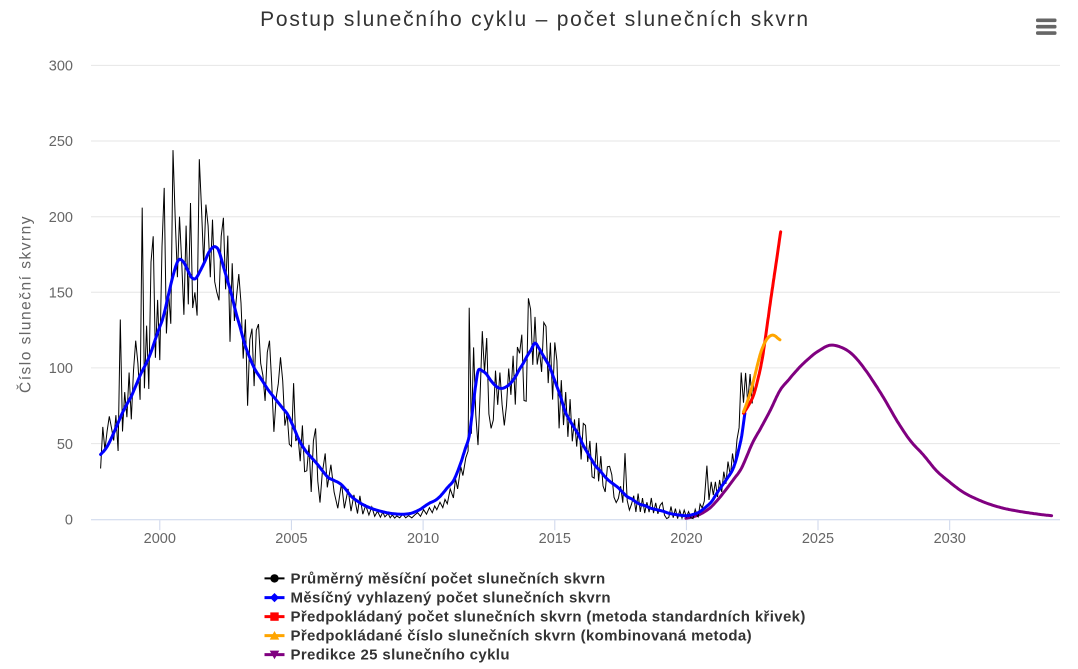 This screenshot has width=1078, height=669. I want to click on svg-text: 200, so click(61, 218).